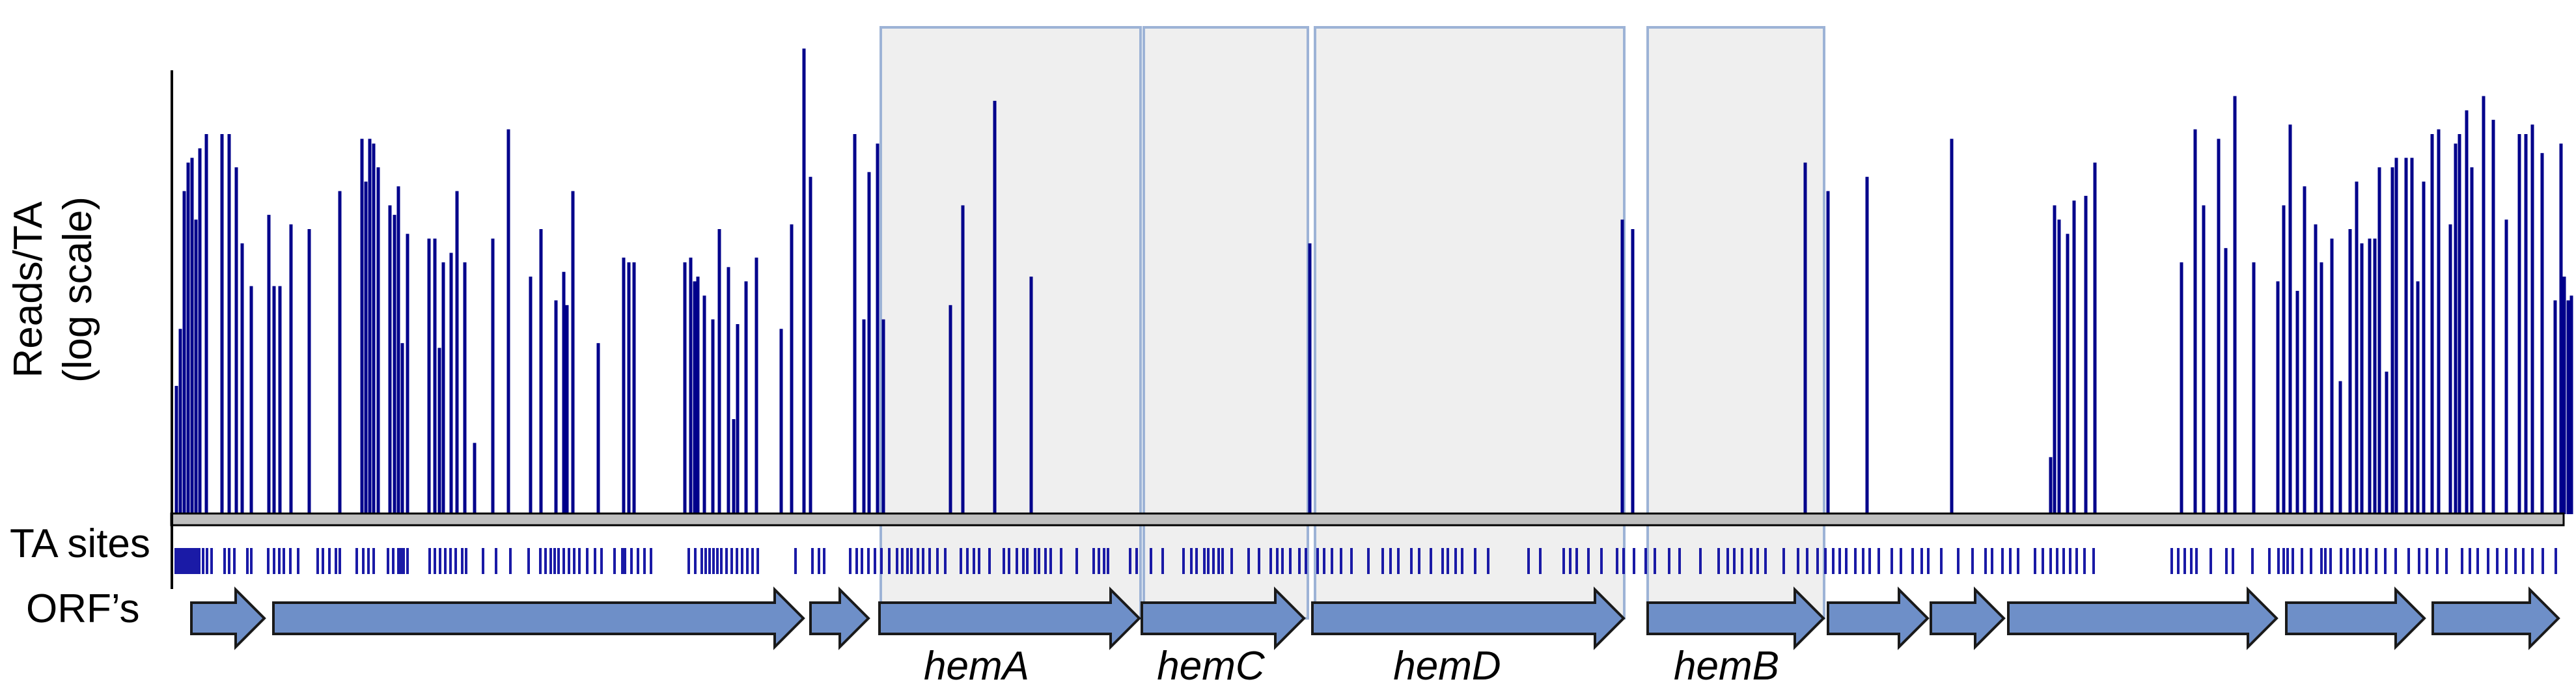 The width and height of the screenshot is (2576, 699). What do you see at coordinates (1470, 323) in the screenshot?
I see `highlight-box-hemD` at bounding box center [1470, 323].